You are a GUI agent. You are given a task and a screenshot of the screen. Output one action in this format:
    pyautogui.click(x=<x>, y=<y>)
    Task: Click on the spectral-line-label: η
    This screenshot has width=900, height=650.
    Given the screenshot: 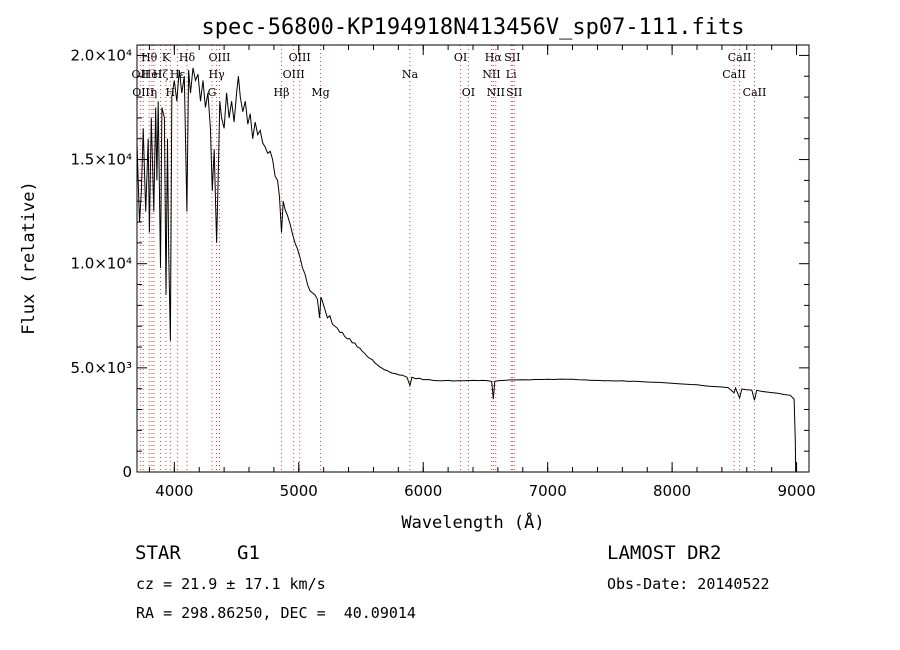 What is the action you would take?
    pyautogui.click(x=154, y=92)
    